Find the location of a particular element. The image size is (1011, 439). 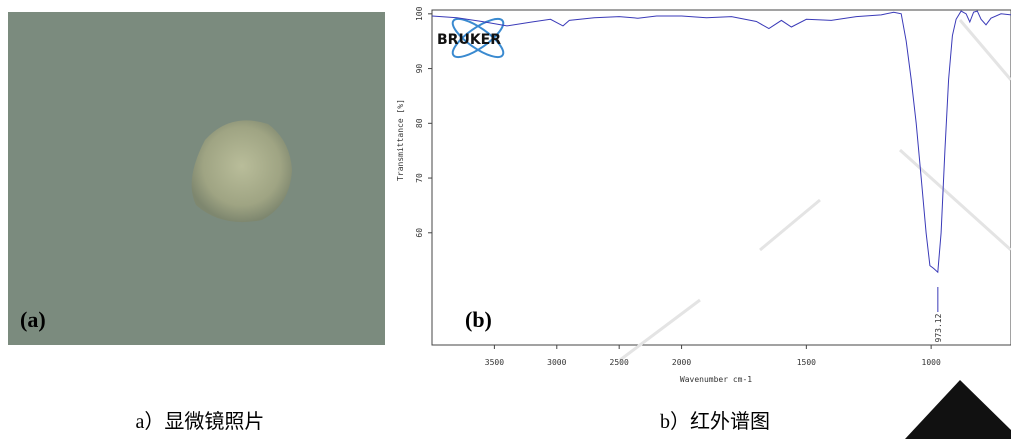

panel-label: (b) is located at coordinates (478, 319).